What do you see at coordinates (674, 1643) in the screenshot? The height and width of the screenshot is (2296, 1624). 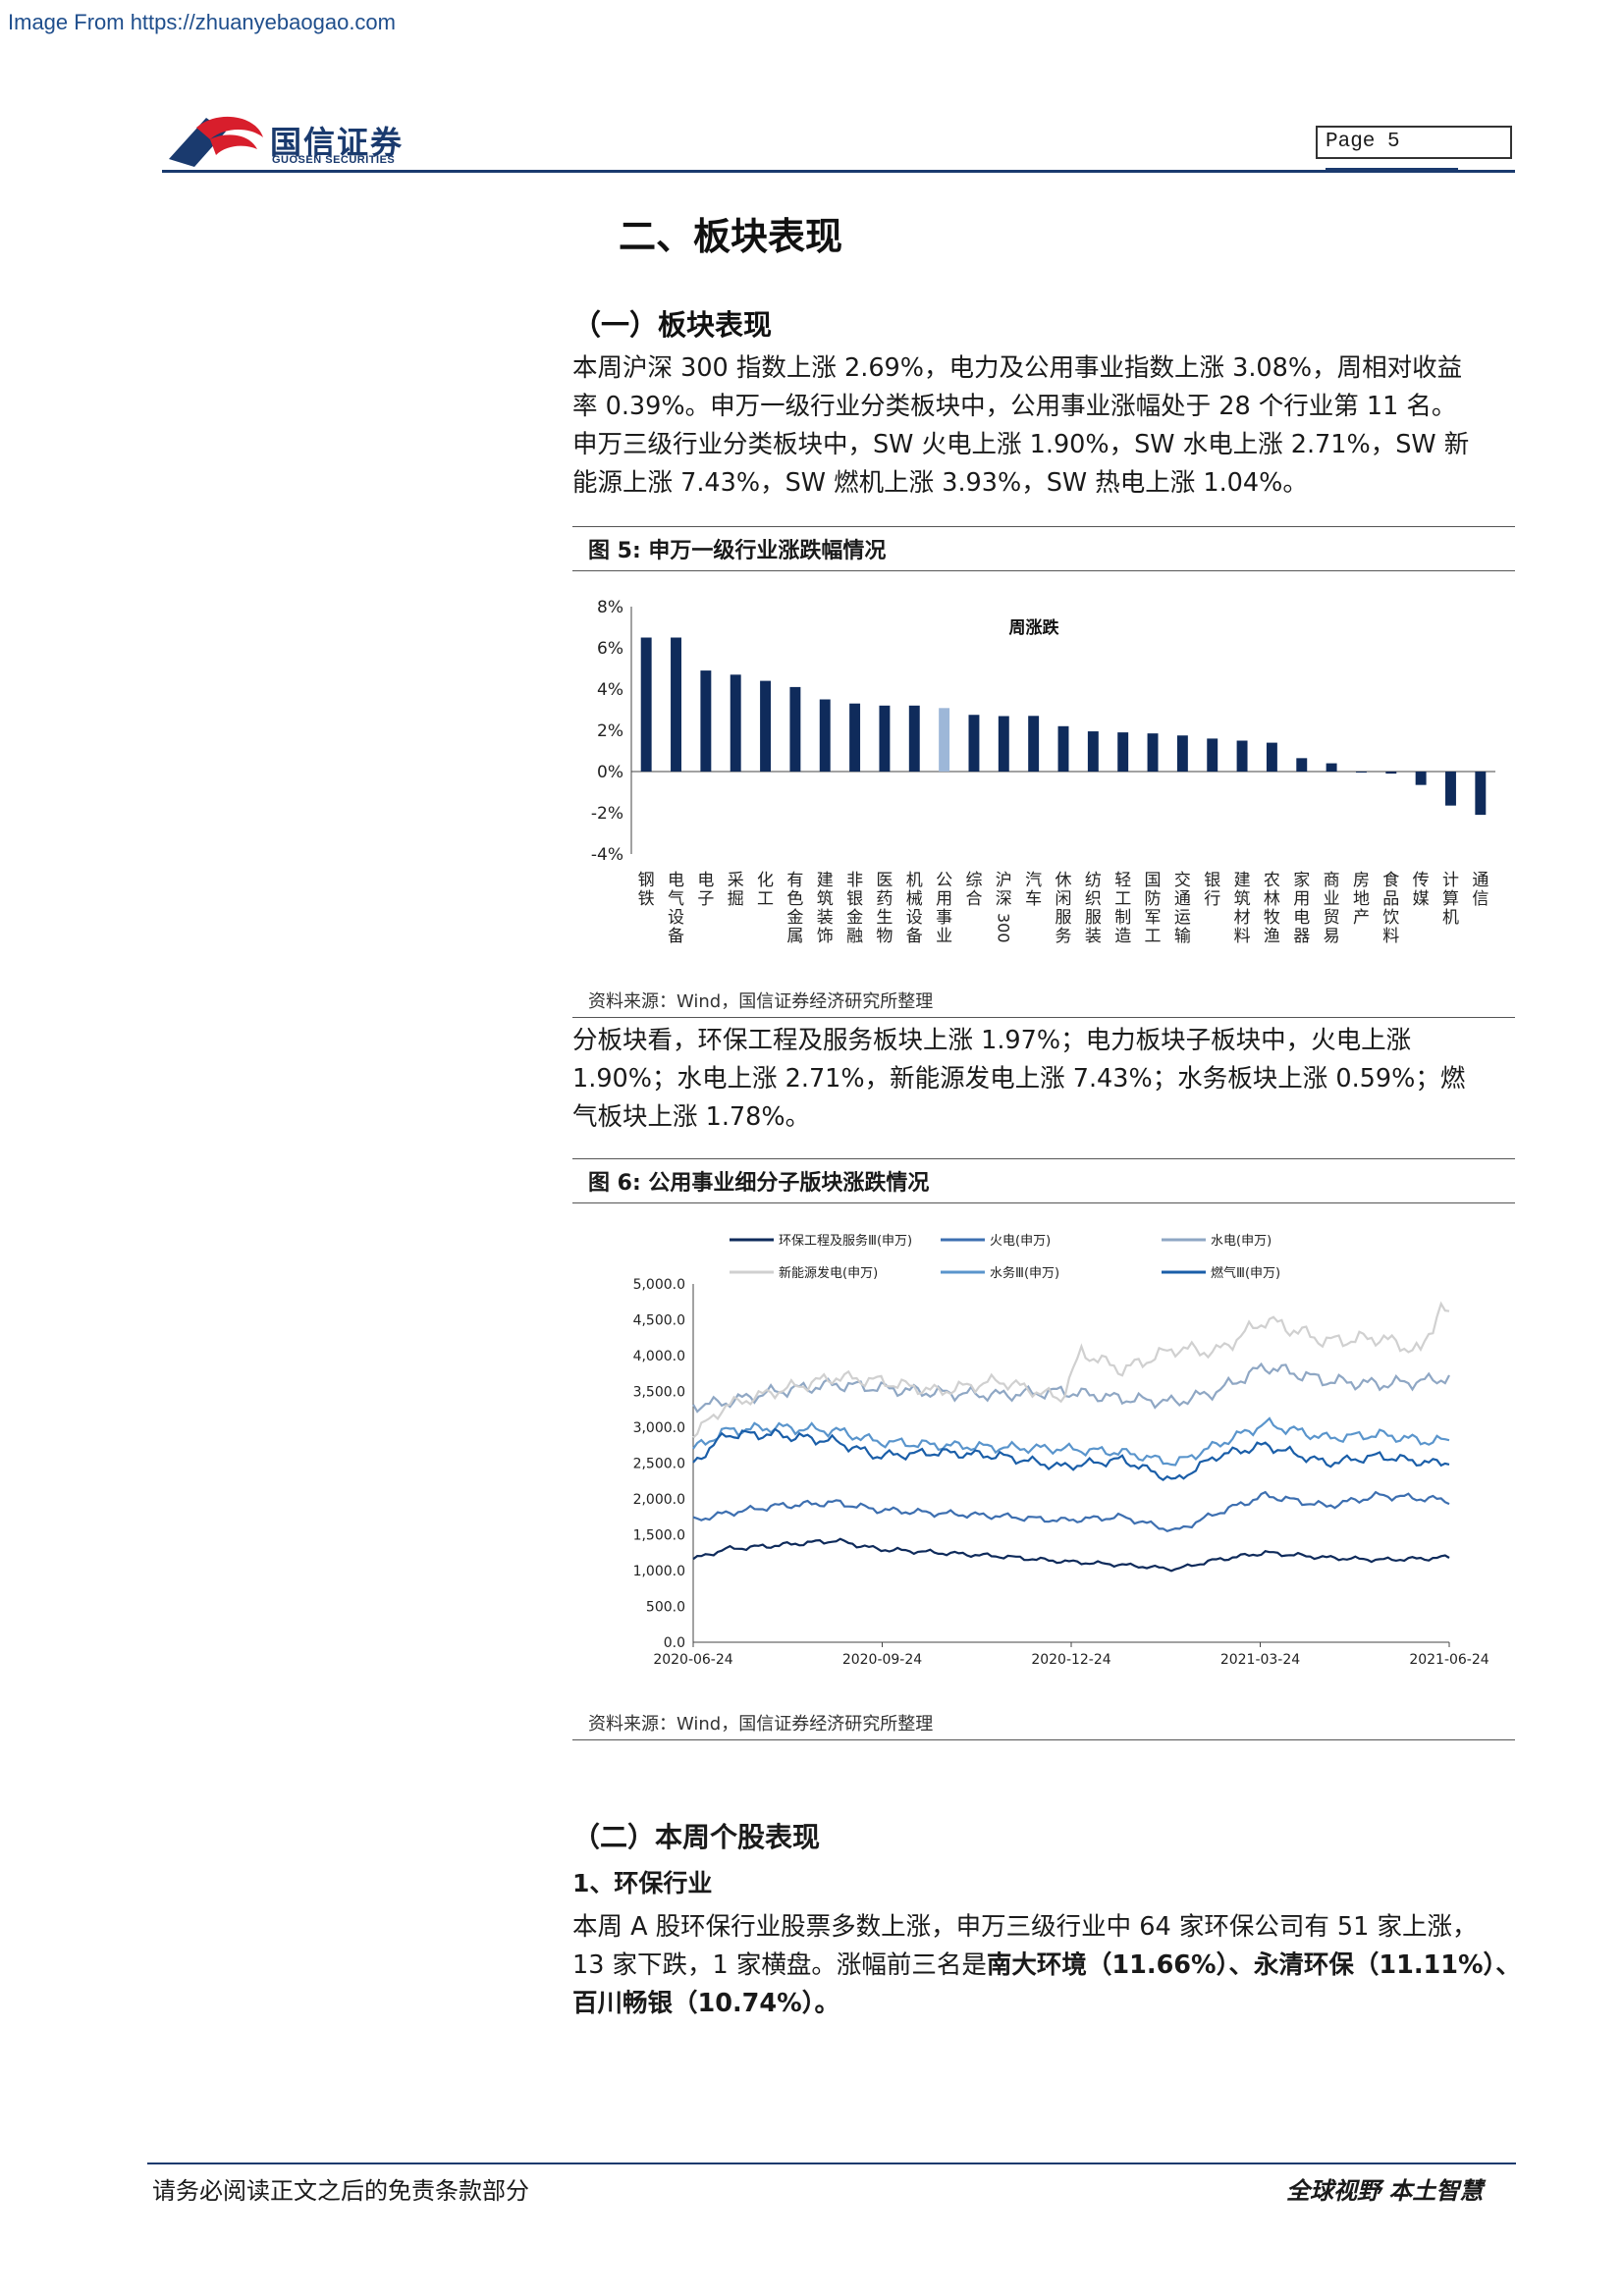 I see `y-tick-label: 0.0` at bounding box center [674, 1643].